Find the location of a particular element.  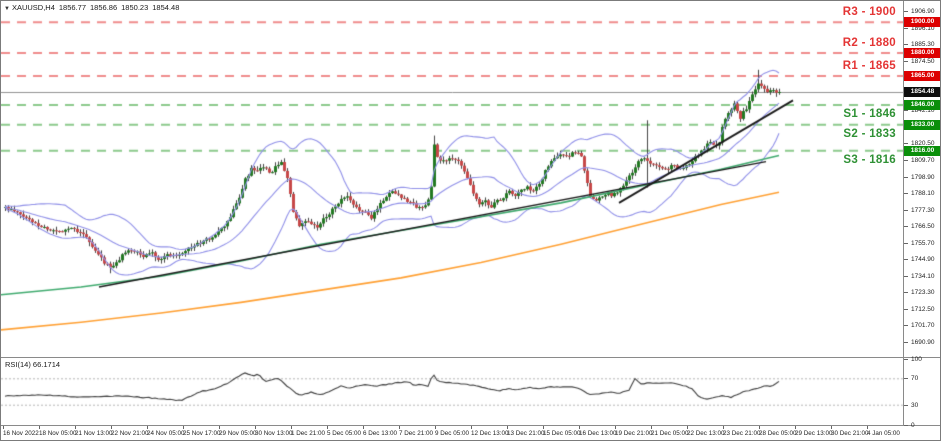

chart-ohlc-header: ▼ XAUUSD,H4 1856.77 1856.86 1850.23 1854.48 is located at coordinates (93, 7).